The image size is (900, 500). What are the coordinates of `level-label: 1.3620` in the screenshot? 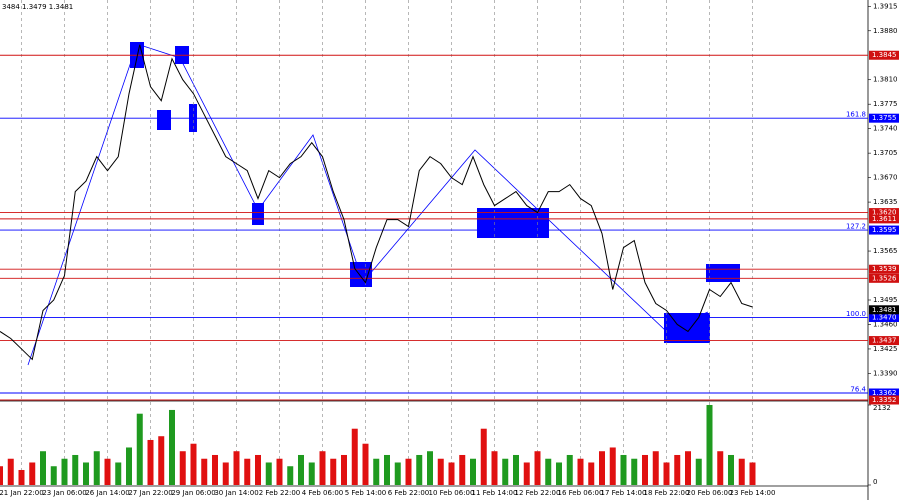 It's located at (884, 213).